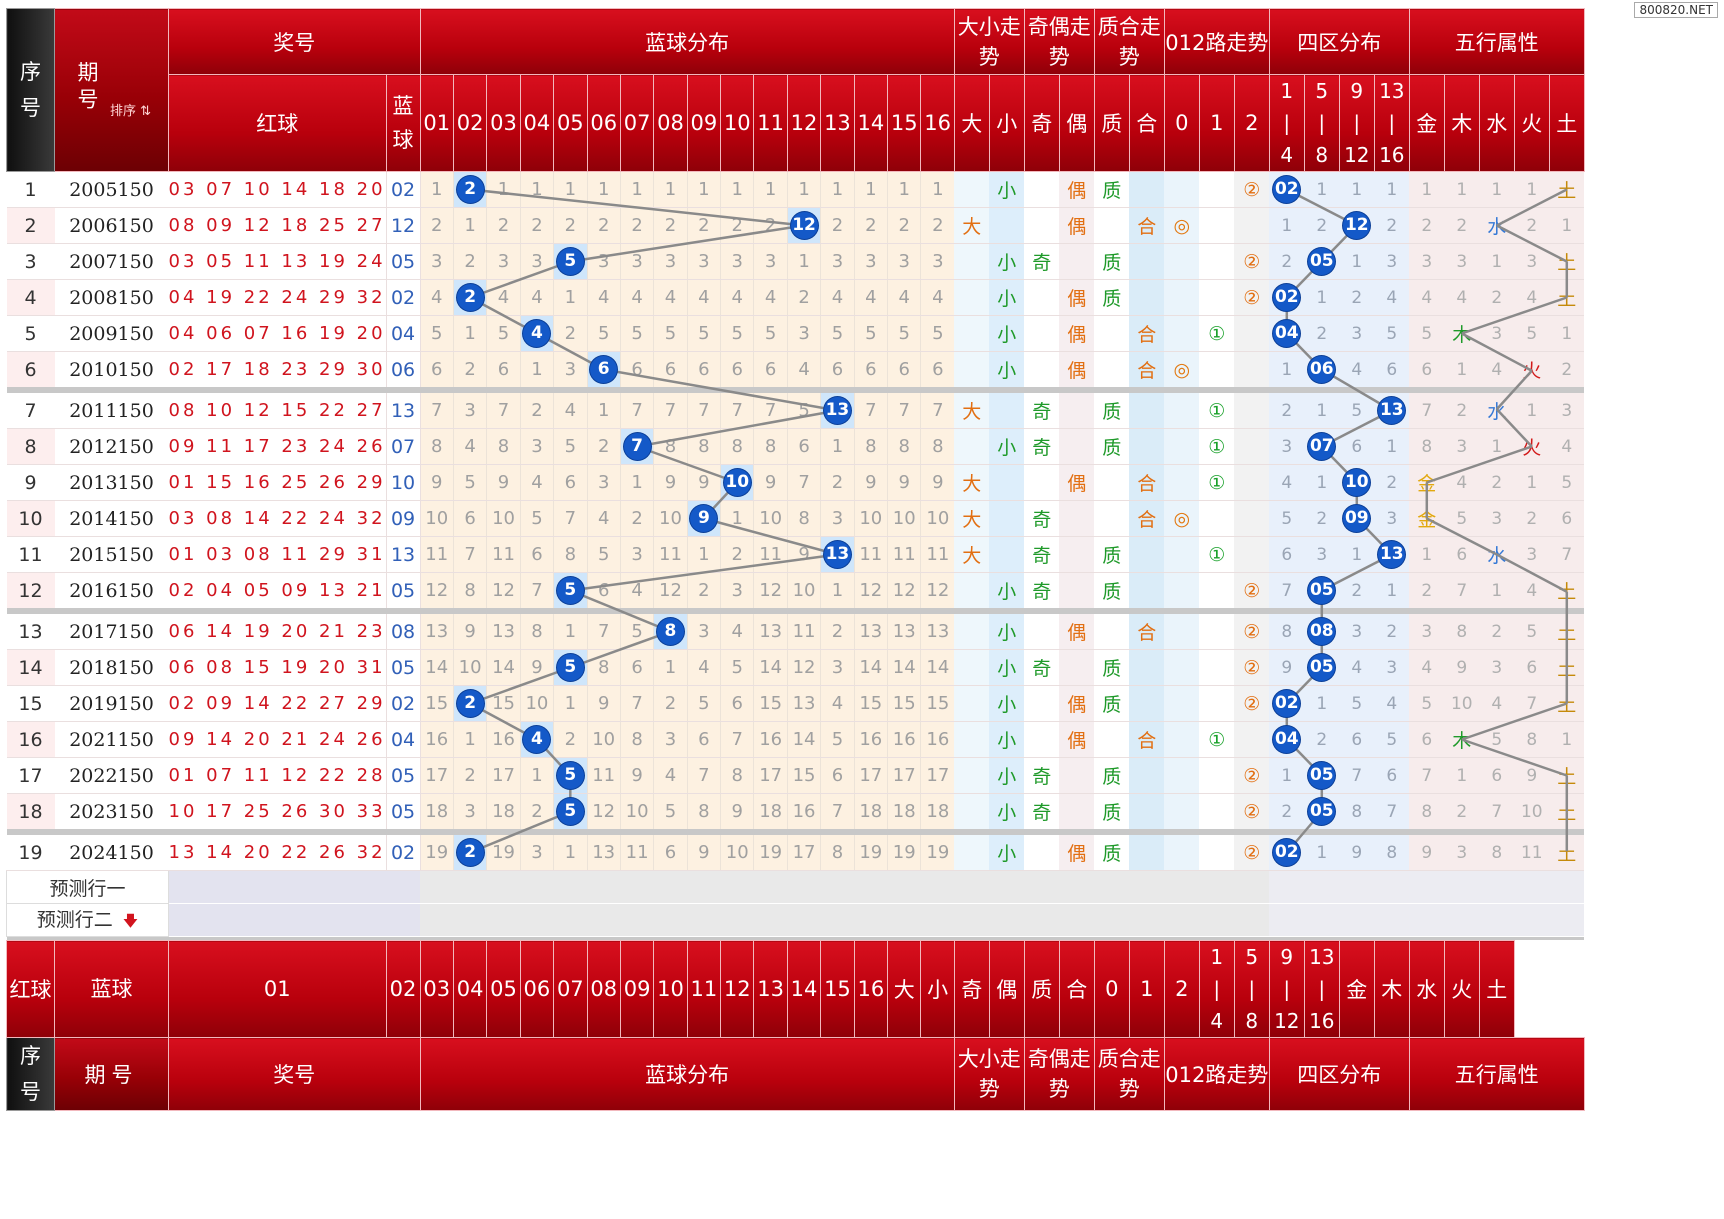  What do you see at coordinates (1217, 446) in the screenshot?
I see `mod3-1-cell: ①` at bounding box center [1217, 446].